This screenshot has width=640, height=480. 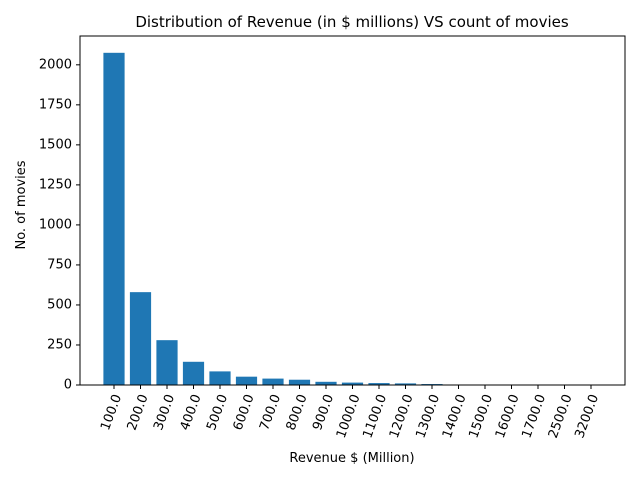 What do you see at coordinates (244, 412) in the screenshot?
I see `x-tick-label: 600.0` at bounding box center [244, 412].